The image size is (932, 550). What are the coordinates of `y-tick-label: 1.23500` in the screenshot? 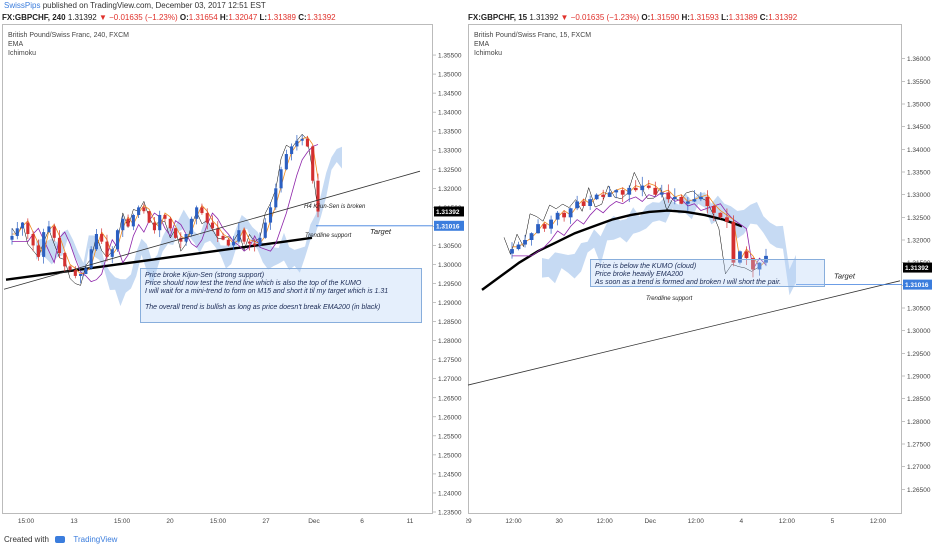 It's located at (450, 513).